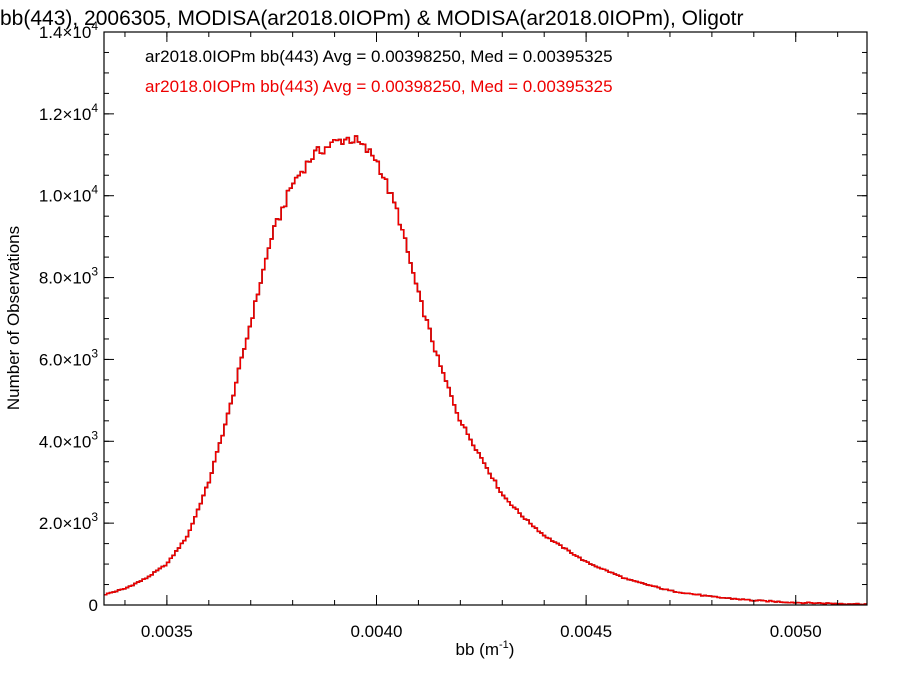 This screenshot has width=900, height=675. Describe the element at coordinates (586, 631) in the screenshot. I see `x-tick-label: 0.0045` at that location.